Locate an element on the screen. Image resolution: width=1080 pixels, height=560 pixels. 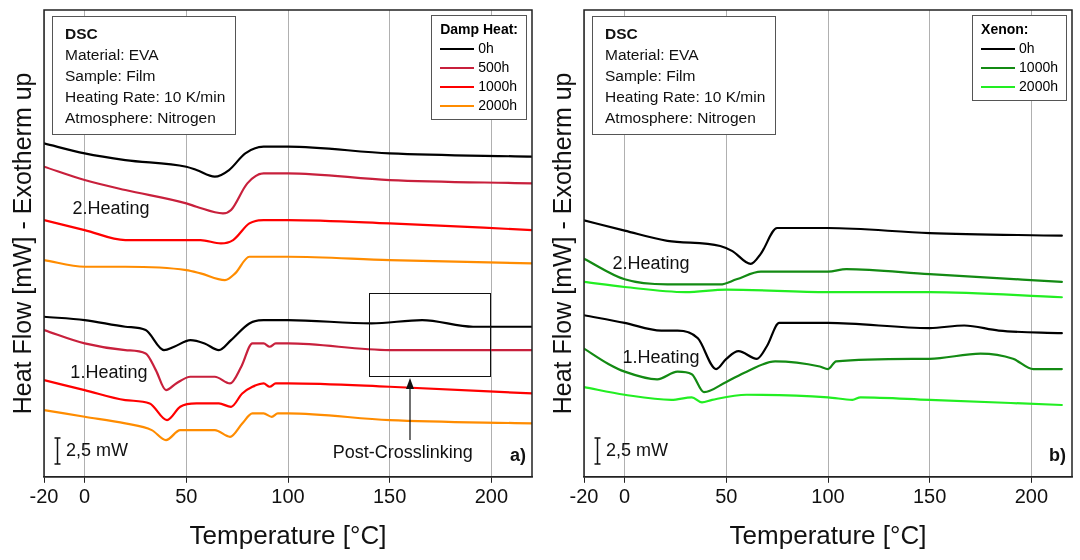
annotation: b) is located at coordinates (1057, 454).